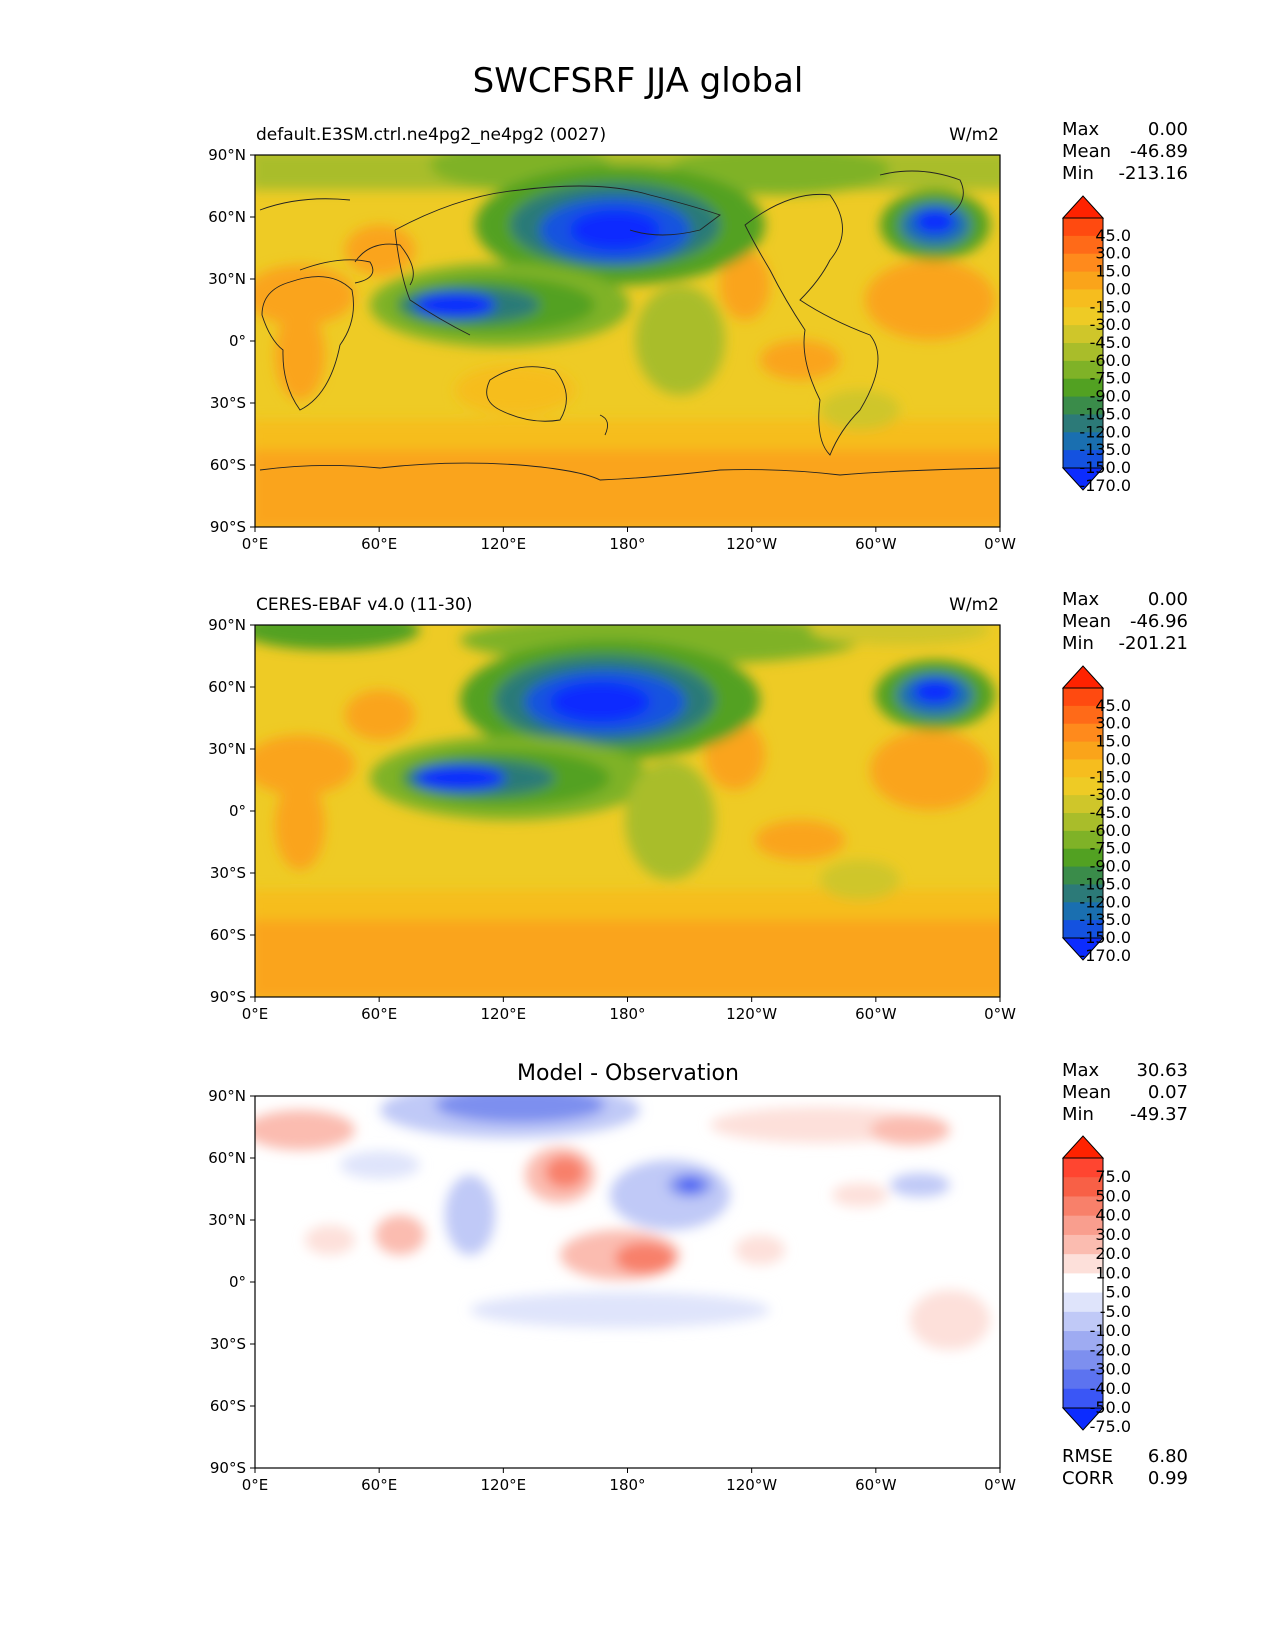 Image resolution: width=1275 pixels, height=1650 pixels. Describe the element at coordinates (227, 1220) in the screenshot. I see `lat-tick-label: 30°N` at that location.